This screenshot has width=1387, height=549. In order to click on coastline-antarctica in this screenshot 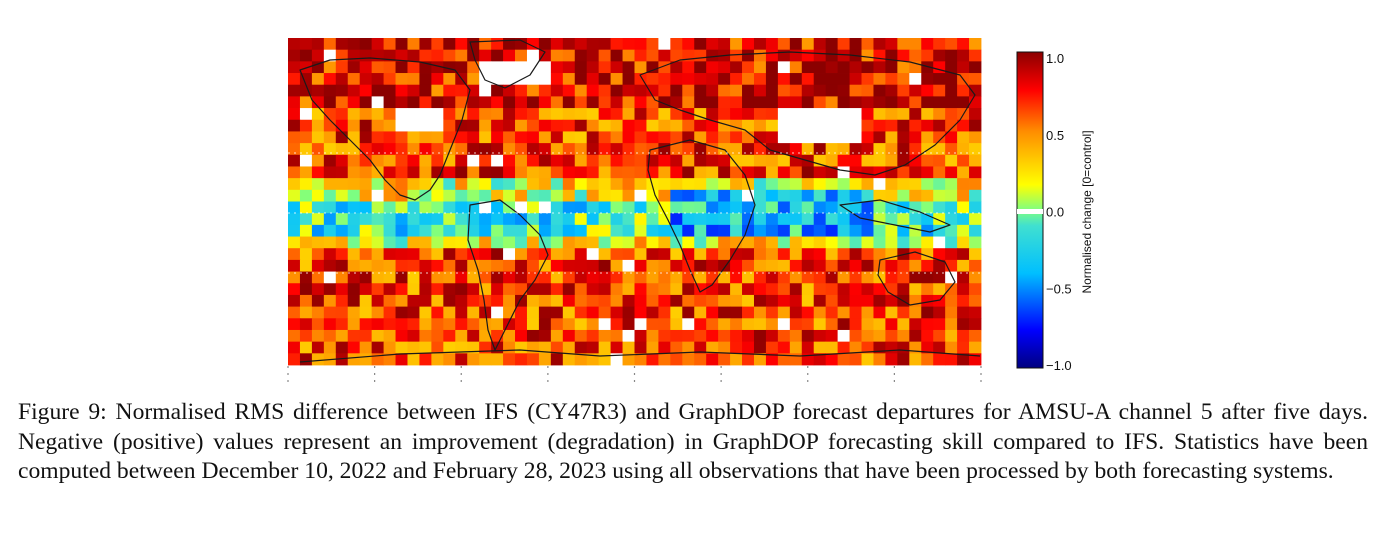, I will do `click(640, 356)`.